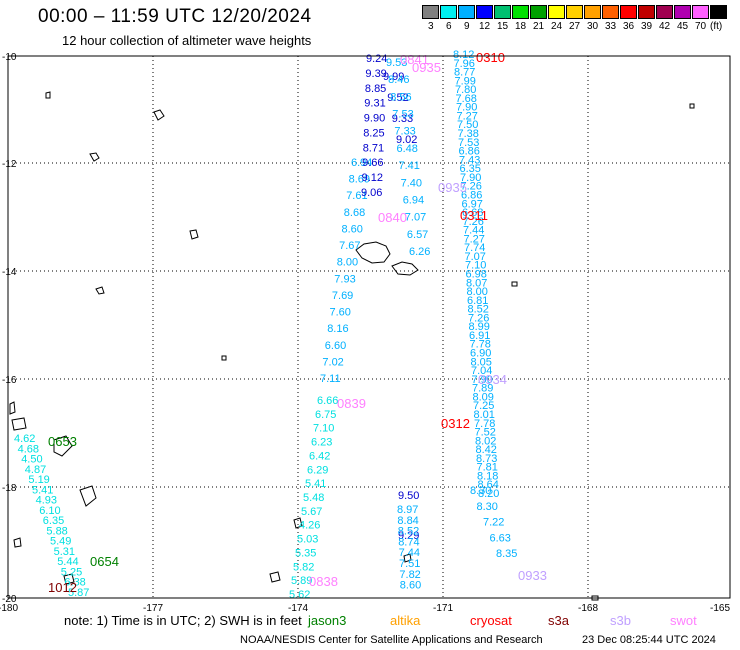 Image resolution: width=740 pixels, height=650 pixels. What do you see at coordinates (319, 456) in the screenshot?
I see `wave-height-value: 6.42` at bounding box center [319, 456].